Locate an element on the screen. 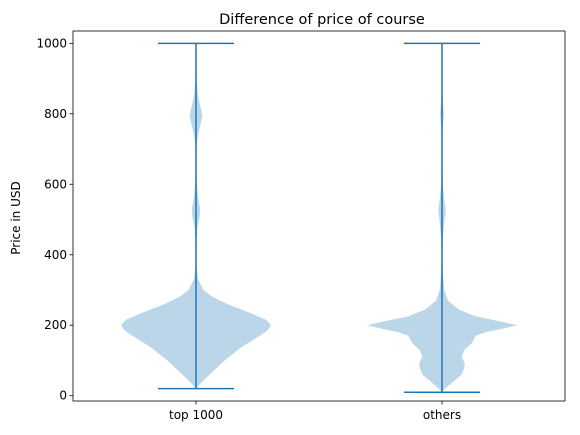  y-tick-label: 600 is located at coordinates (55, 184).